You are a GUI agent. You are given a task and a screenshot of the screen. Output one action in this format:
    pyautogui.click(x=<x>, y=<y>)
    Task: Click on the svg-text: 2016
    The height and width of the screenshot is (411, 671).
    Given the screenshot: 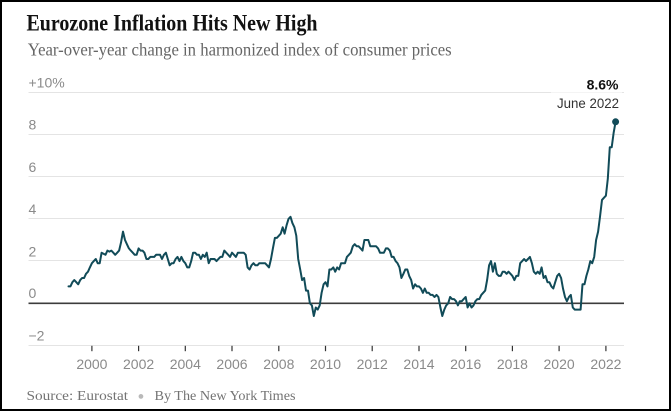 What is the action you would take?
    pyautogui.click(x=465, y=364)
    